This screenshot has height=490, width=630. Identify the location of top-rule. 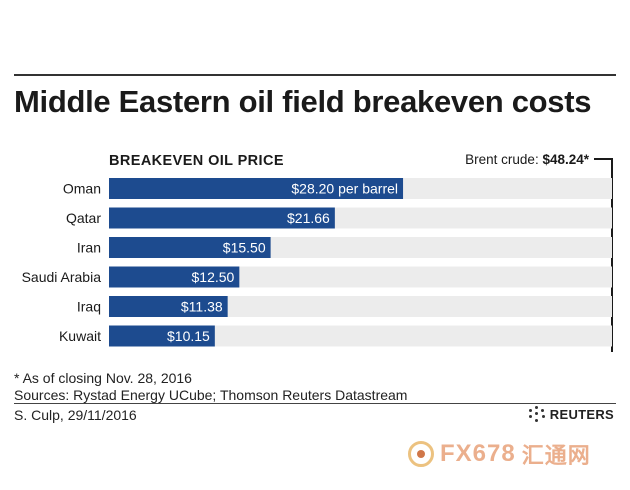
(315, 75).